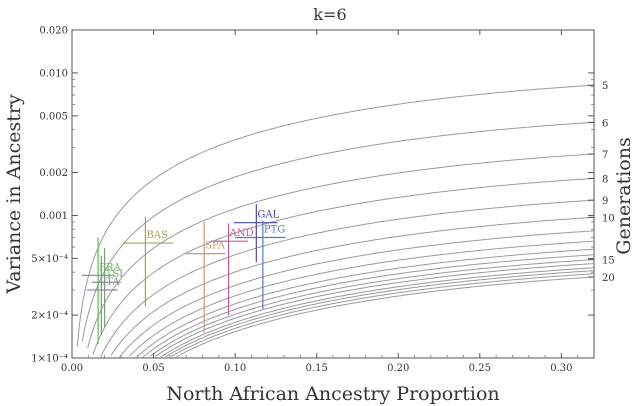  I want to click on x-tick-label: 0.00, so click(72, 368).